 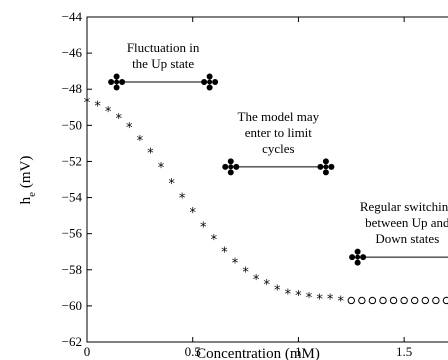 What do you see at coordinates (28, 180) in the screenshot?
I see `y-axis-title: he (mV)` at bounding box center [28, 180].